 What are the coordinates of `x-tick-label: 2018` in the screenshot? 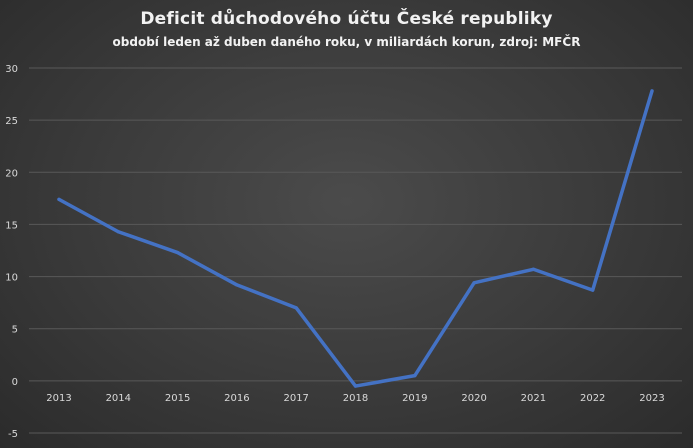 It's located at (355, 398).